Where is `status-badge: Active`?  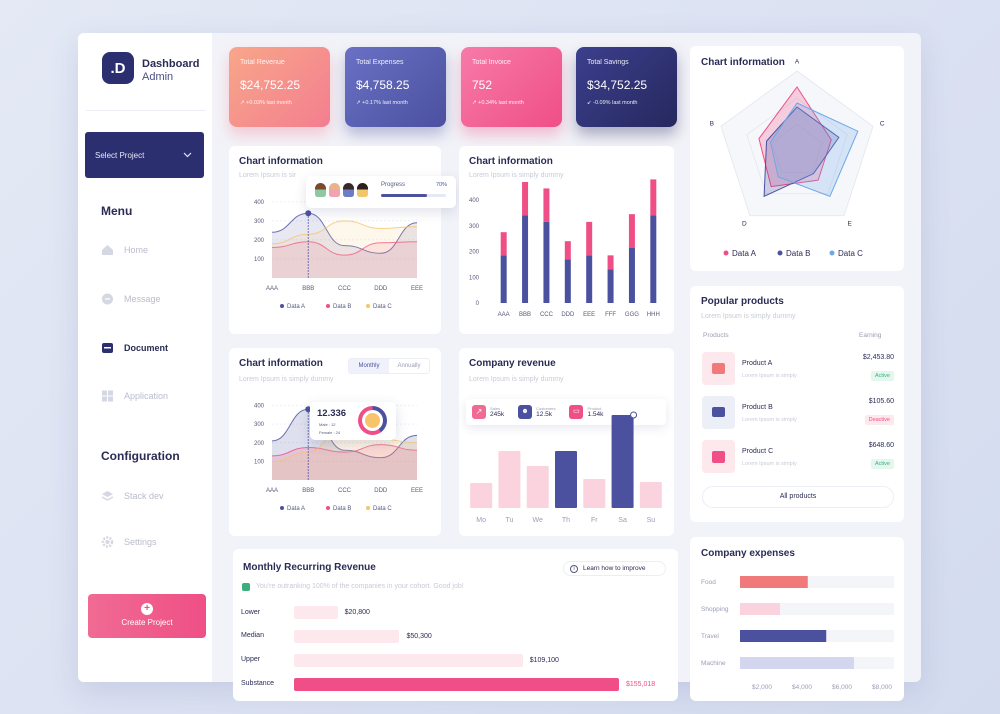
status-badge: Active is located at coordinates (882, 376).